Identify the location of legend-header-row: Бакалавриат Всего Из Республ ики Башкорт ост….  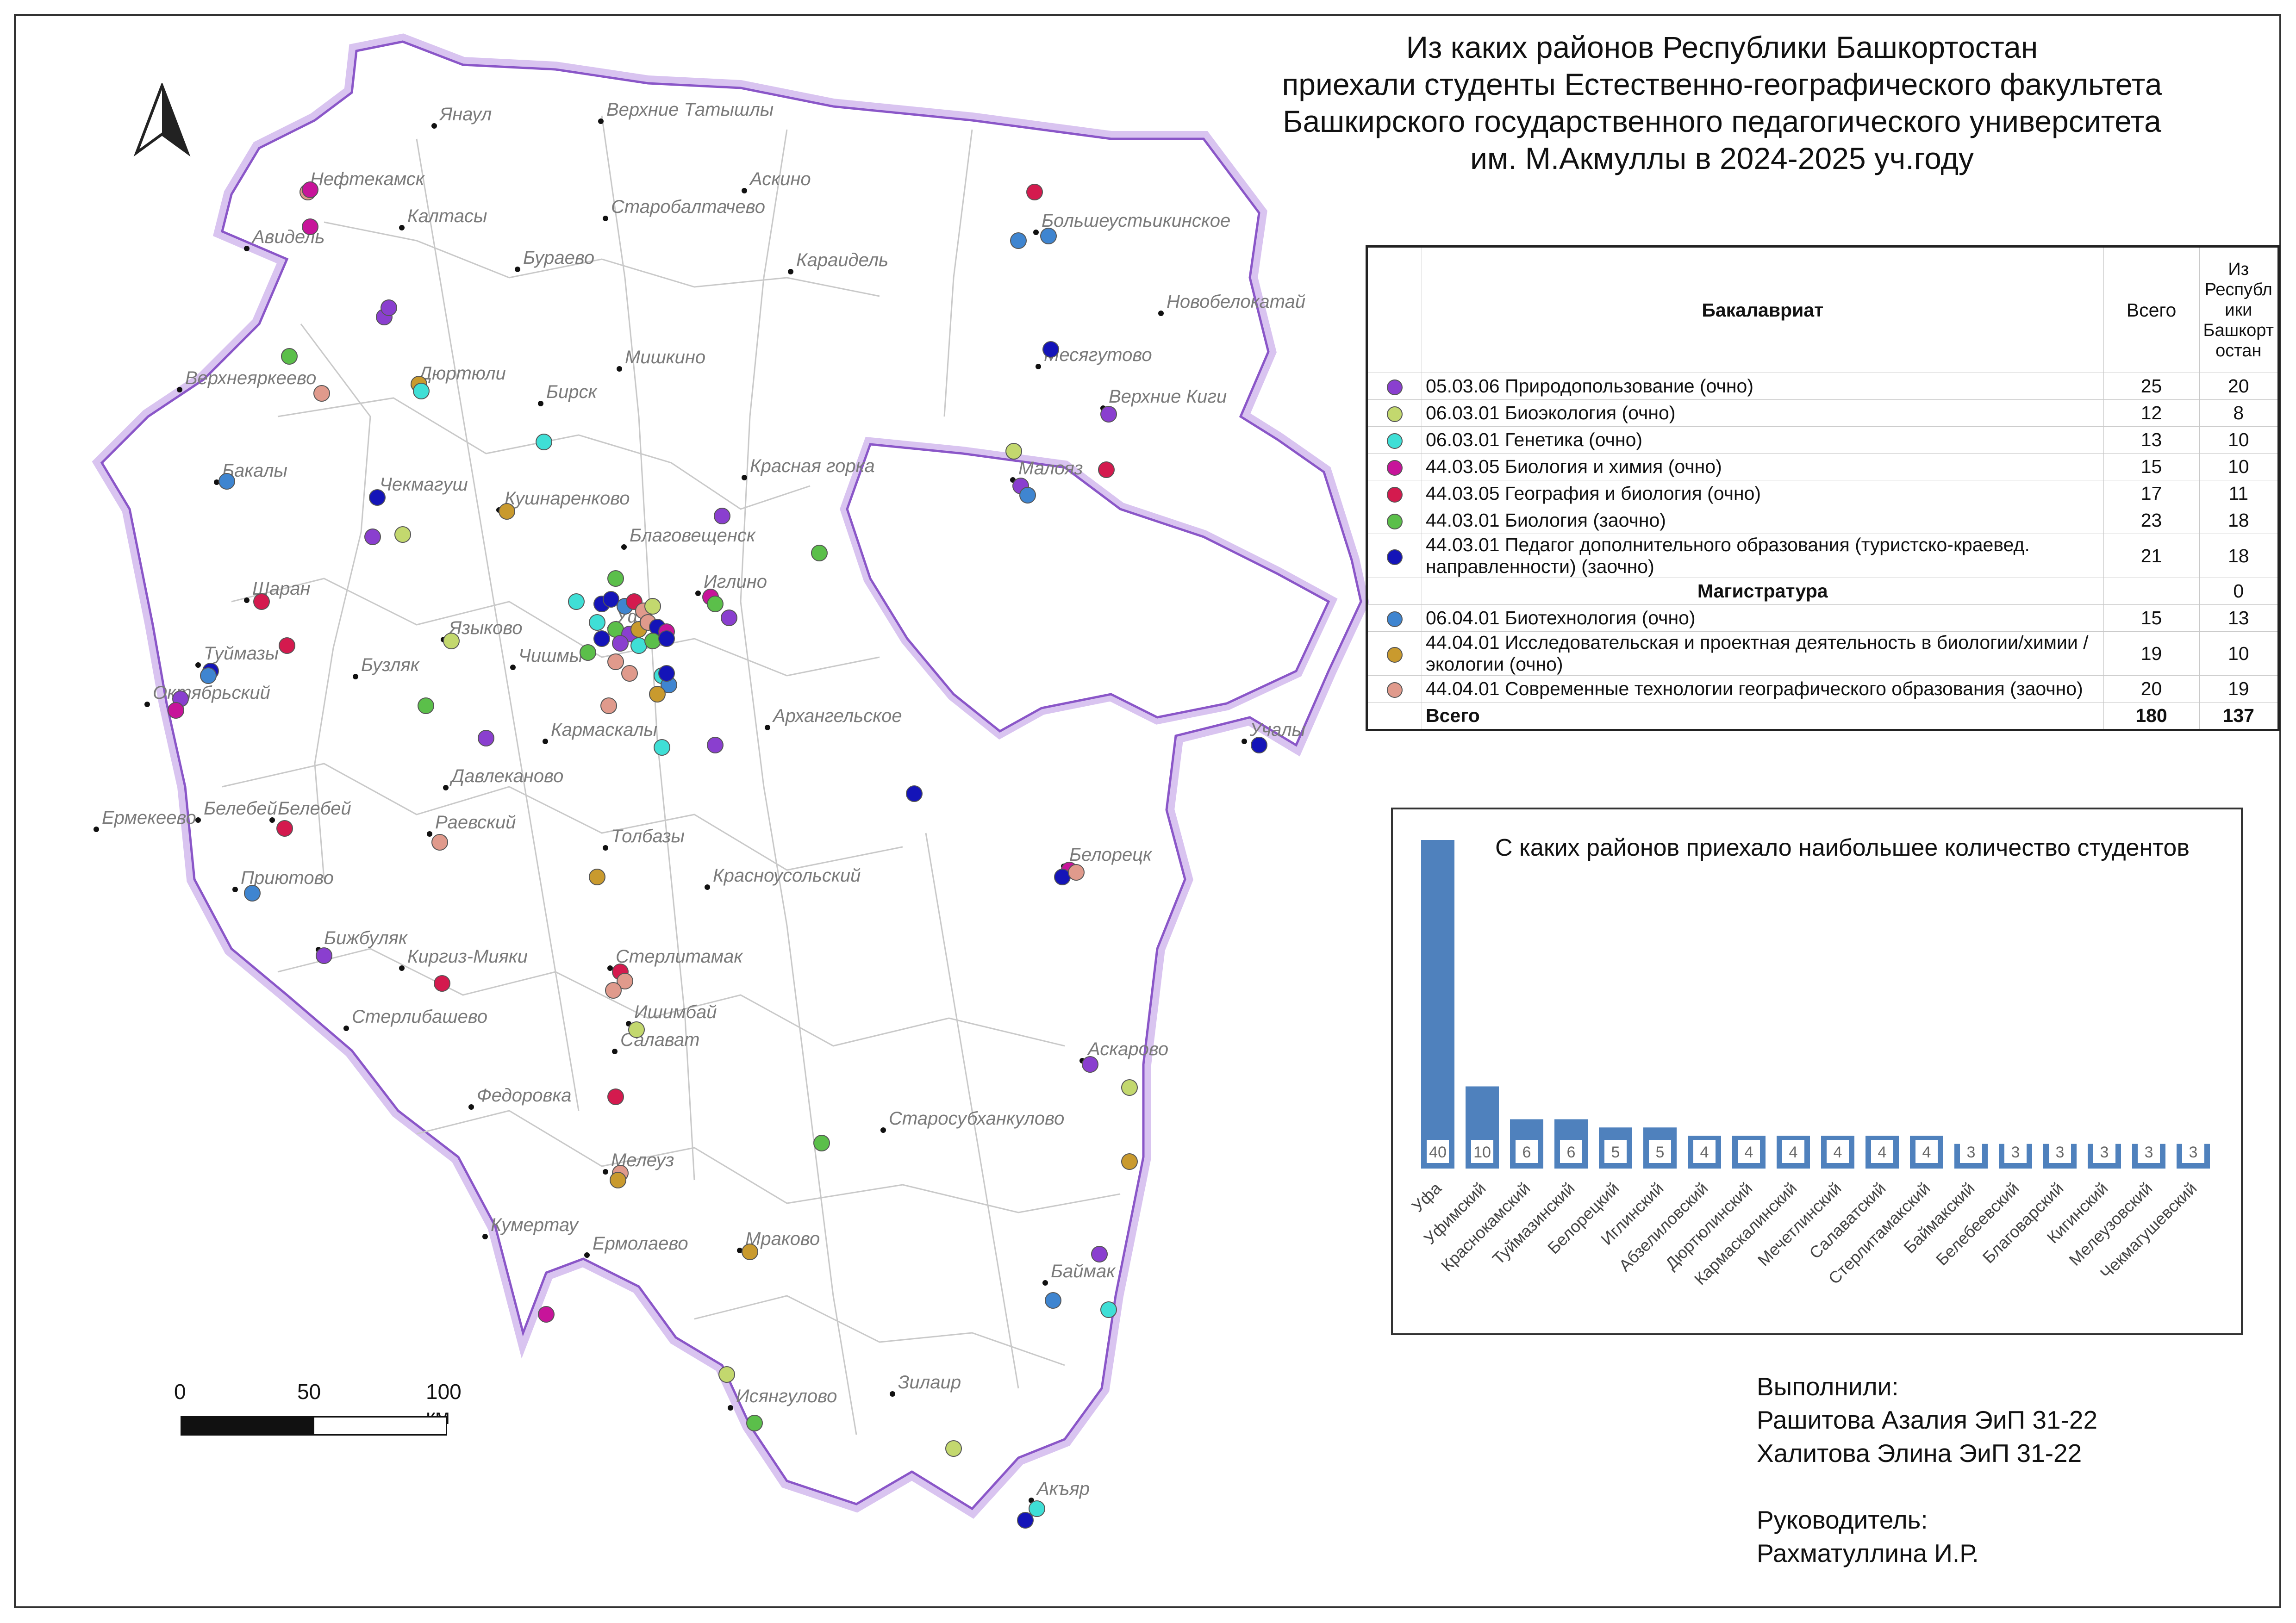
(1822, 309).